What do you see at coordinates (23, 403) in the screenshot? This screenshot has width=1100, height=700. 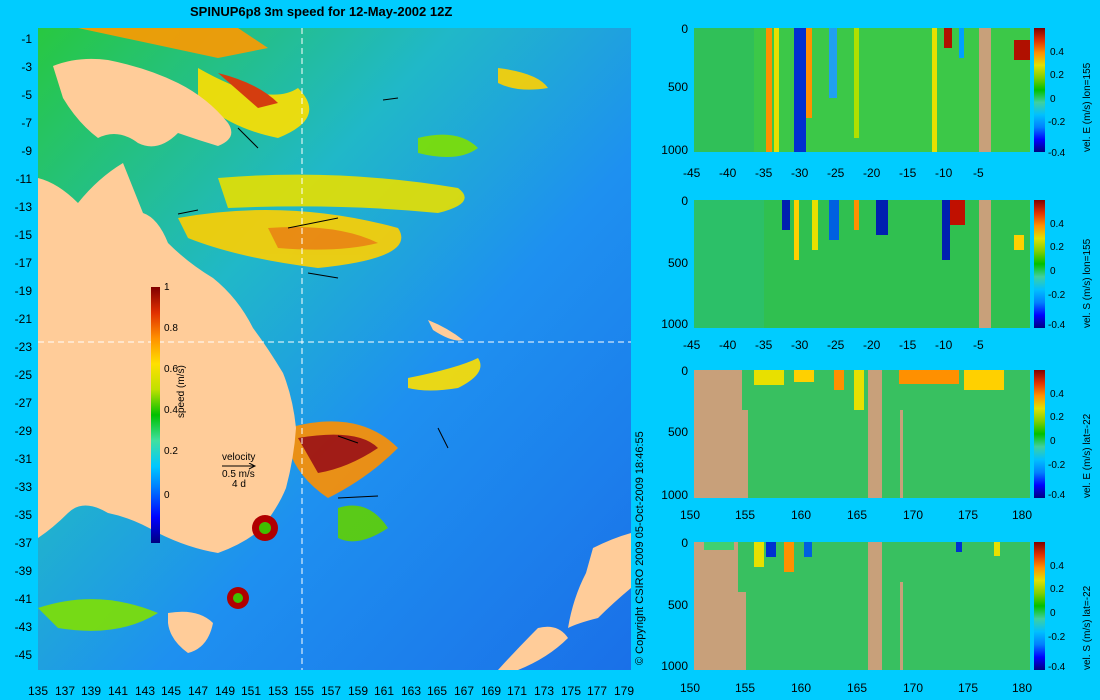 I see `lat-tick: -27` at bounding box center [23, 403].